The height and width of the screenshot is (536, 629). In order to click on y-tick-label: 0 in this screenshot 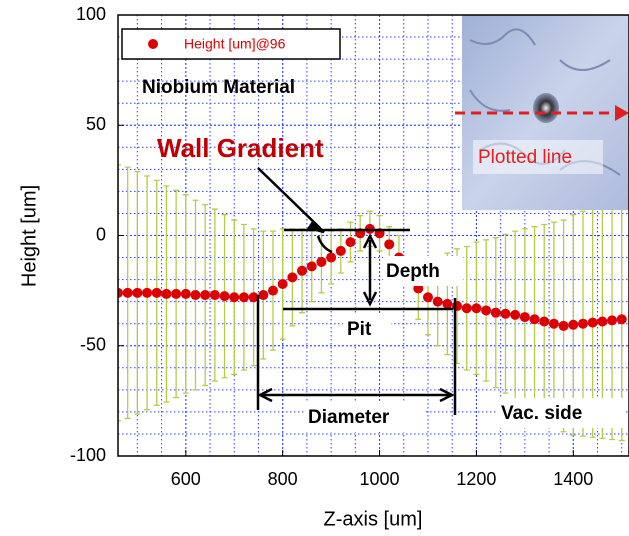, I will do `click(101, 234)`.